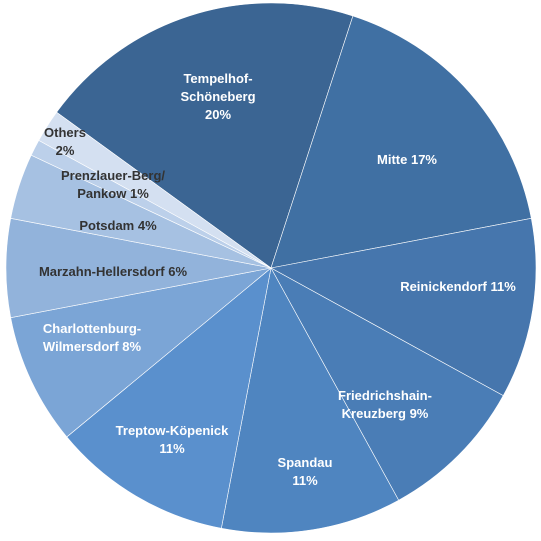  What do you see at coordinates (305, 472) in the screenshot?
I see `slice-label: Spandau 11%` at bounding box center [305, 472].